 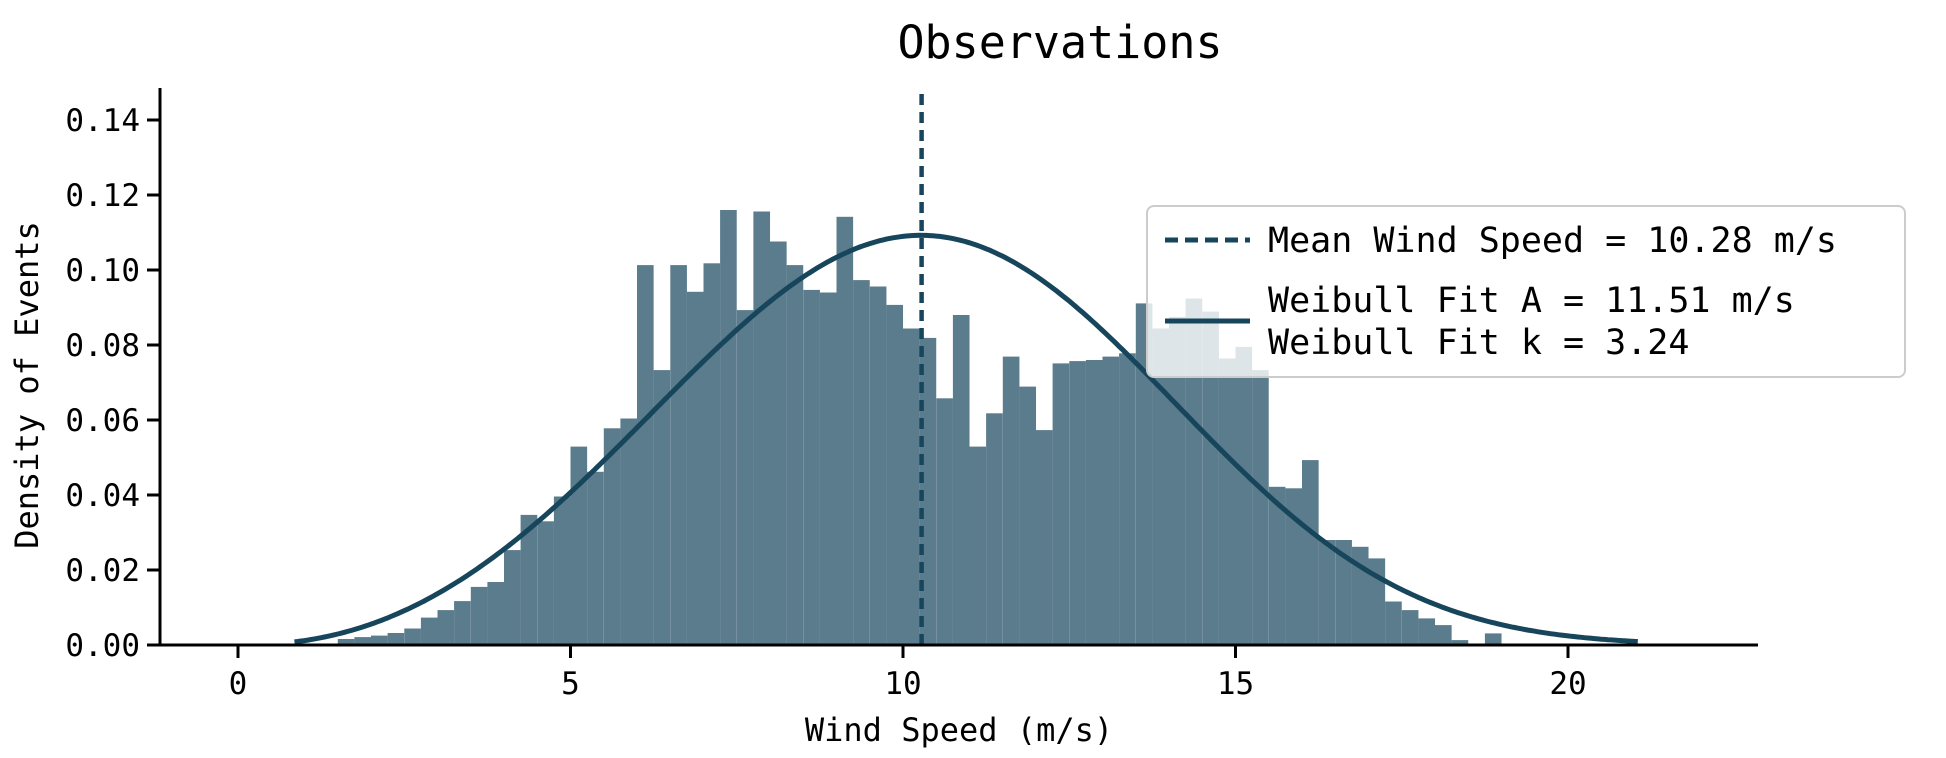 I want to click on y-tick-label: 0.10, so click(x=102, y=271).